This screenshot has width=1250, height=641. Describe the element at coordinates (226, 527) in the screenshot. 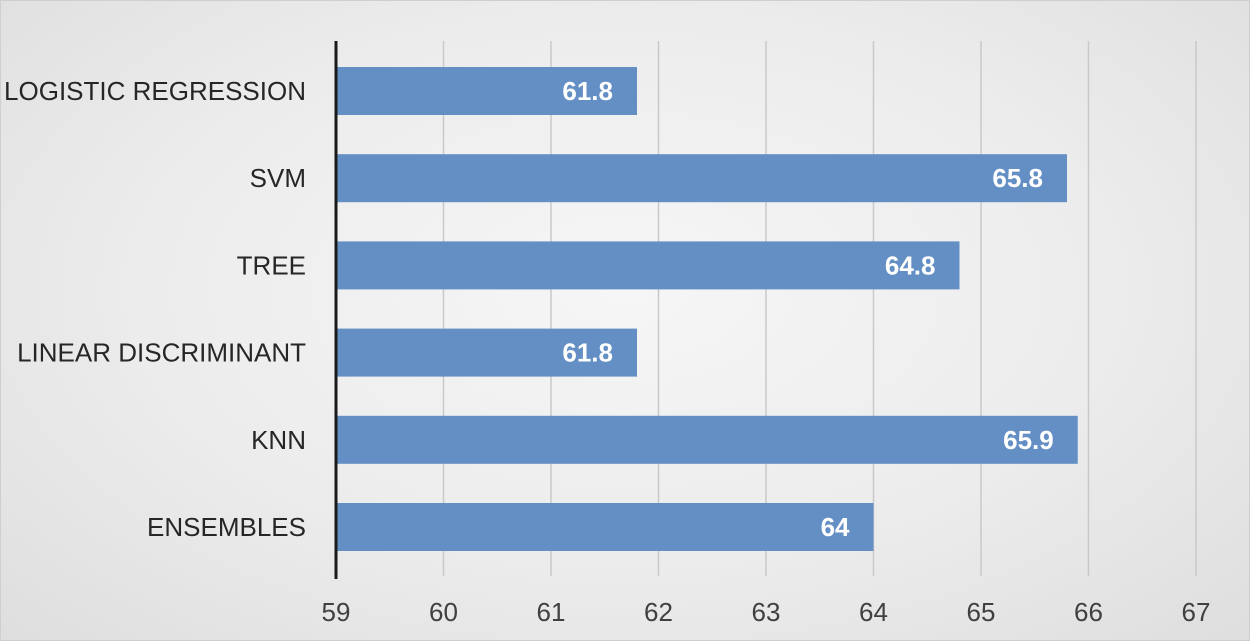

I see `category-label: ENSEMBLES` at that location.